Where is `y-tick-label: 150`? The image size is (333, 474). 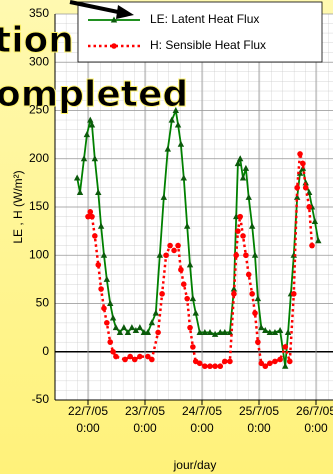 y-tick-label: 150 is located at coordinates (39, 206).